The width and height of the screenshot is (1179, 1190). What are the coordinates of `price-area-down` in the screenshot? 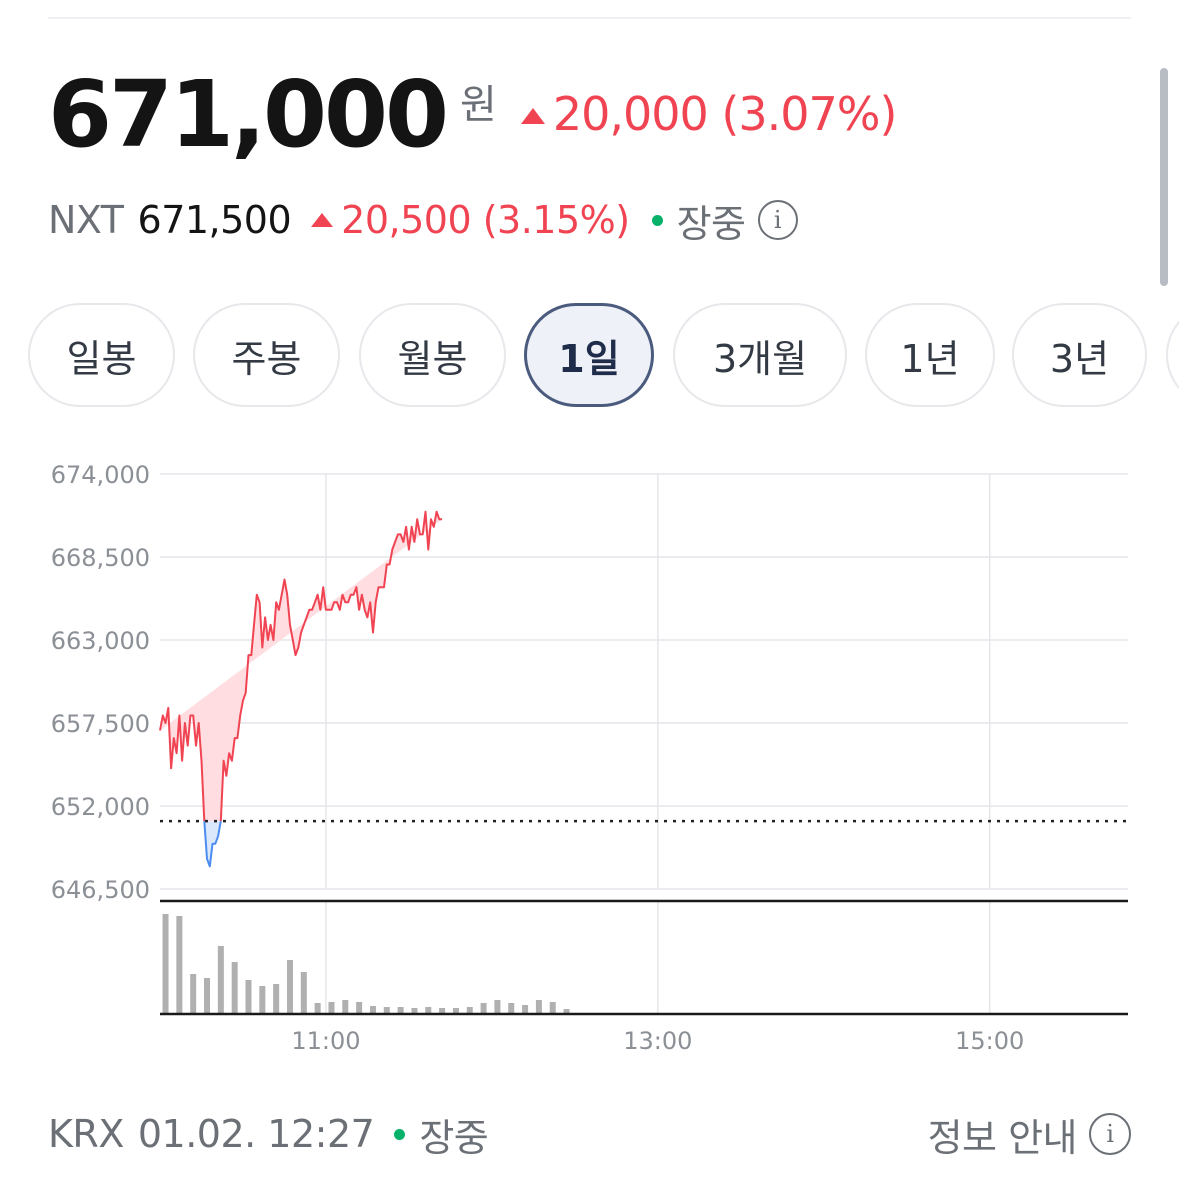 It's located at (212, 844).